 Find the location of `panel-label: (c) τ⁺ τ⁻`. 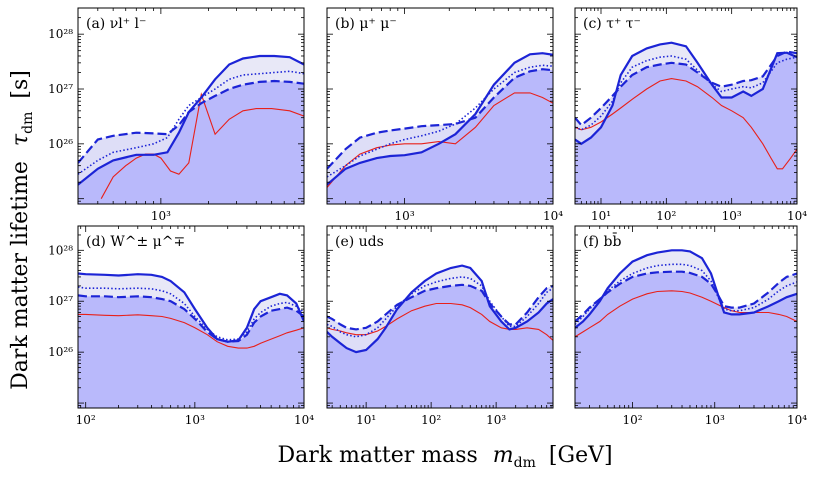

panel-label: (c) τ⁺ τ⁻ is located at coordinates (612, 24).